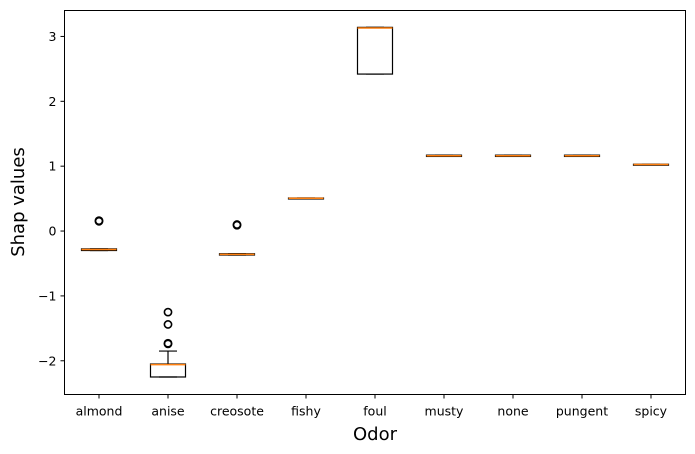 The height and width of the screenshot is (454, 695). What do you see at coordinates (51, 198) in the screenshot?
I see `y-axis: 3 2 1 0 −1 −2` at bounding box center [51, 198].